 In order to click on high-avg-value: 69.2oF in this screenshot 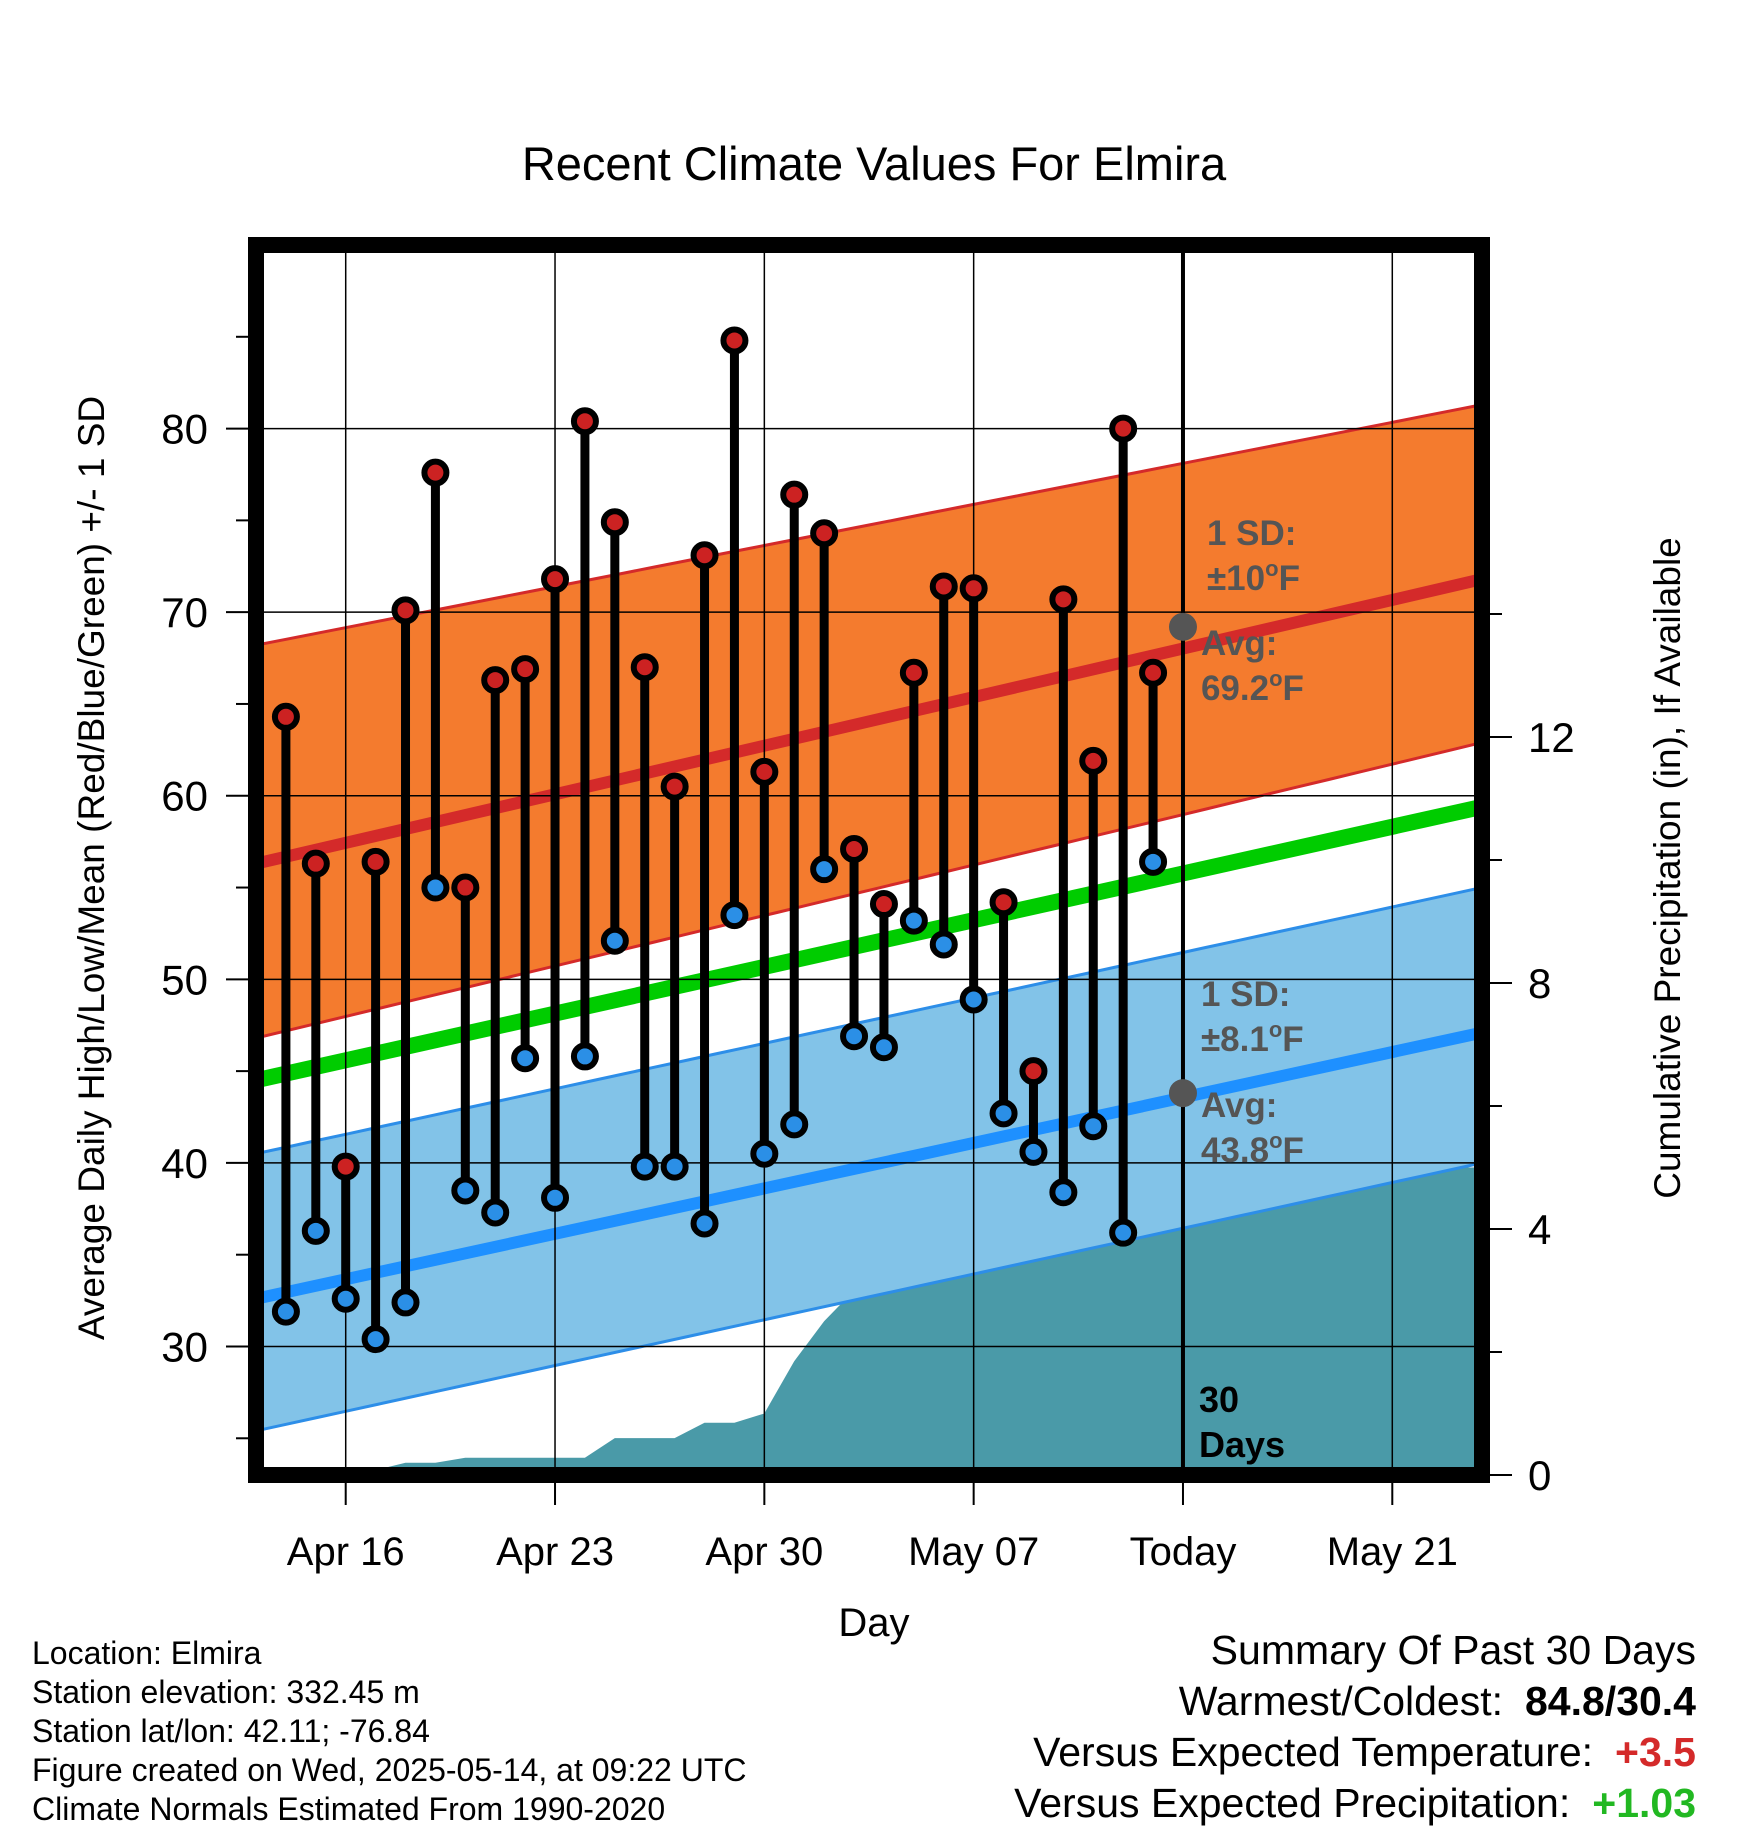, I will do `click(1252, 687)`.